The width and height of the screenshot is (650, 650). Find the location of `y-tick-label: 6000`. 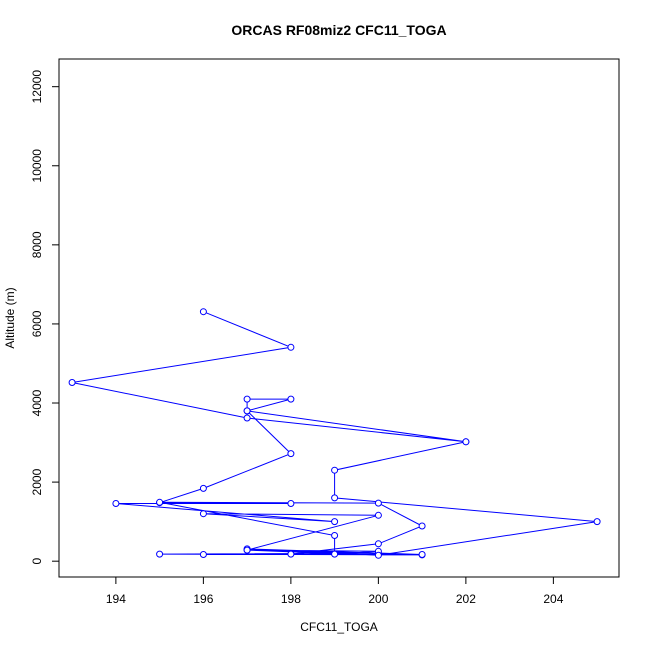

y-tick-label: 6000 is located at coordinates (37, 323).